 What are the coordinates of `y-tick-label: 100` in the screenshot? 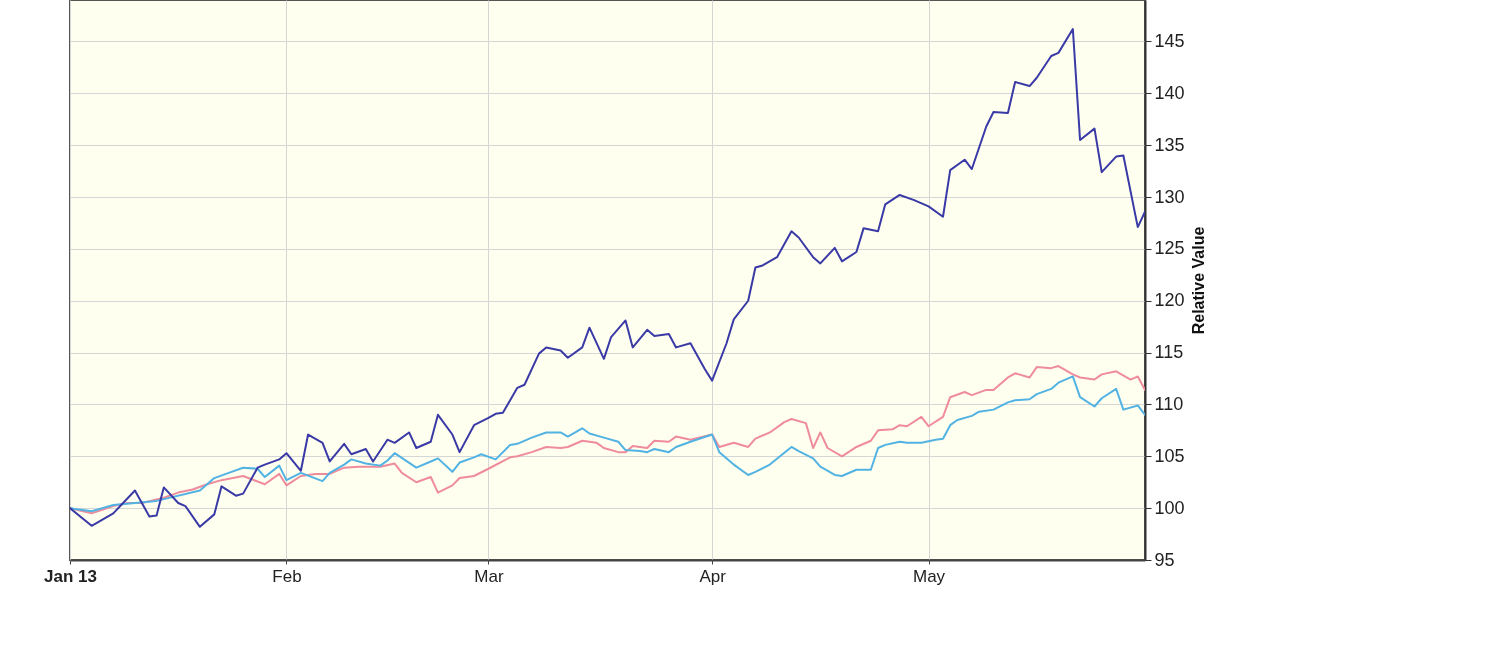 It's located at (1169, 507).